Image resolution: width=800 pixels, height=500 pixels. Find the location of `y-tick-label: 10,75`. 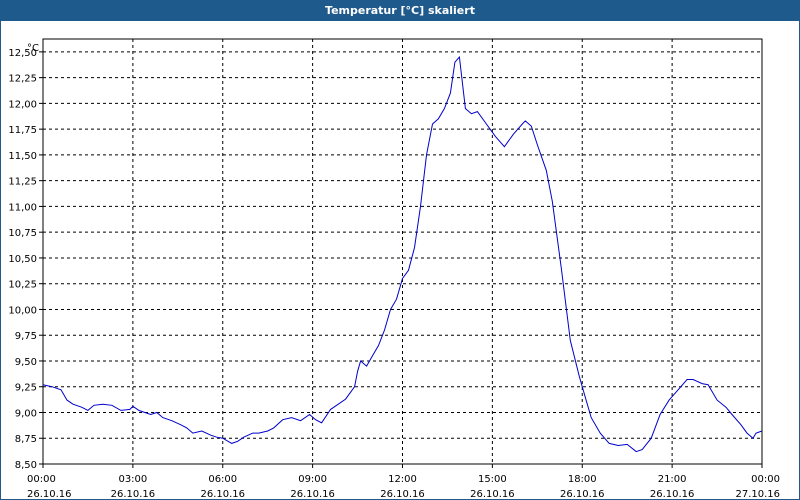

y-tick-label: 10,75 is located at coordinates (22, 233).